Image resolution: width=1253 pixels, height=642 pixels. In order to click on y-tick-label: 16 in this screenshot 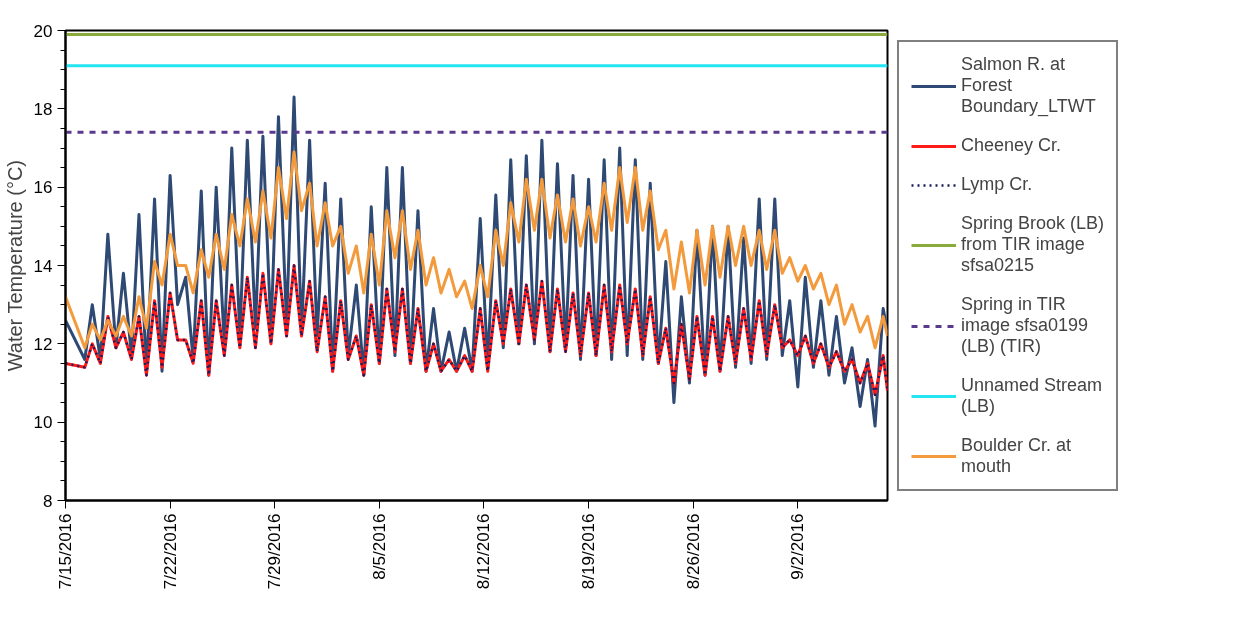, I will do `click(43, 188)`.